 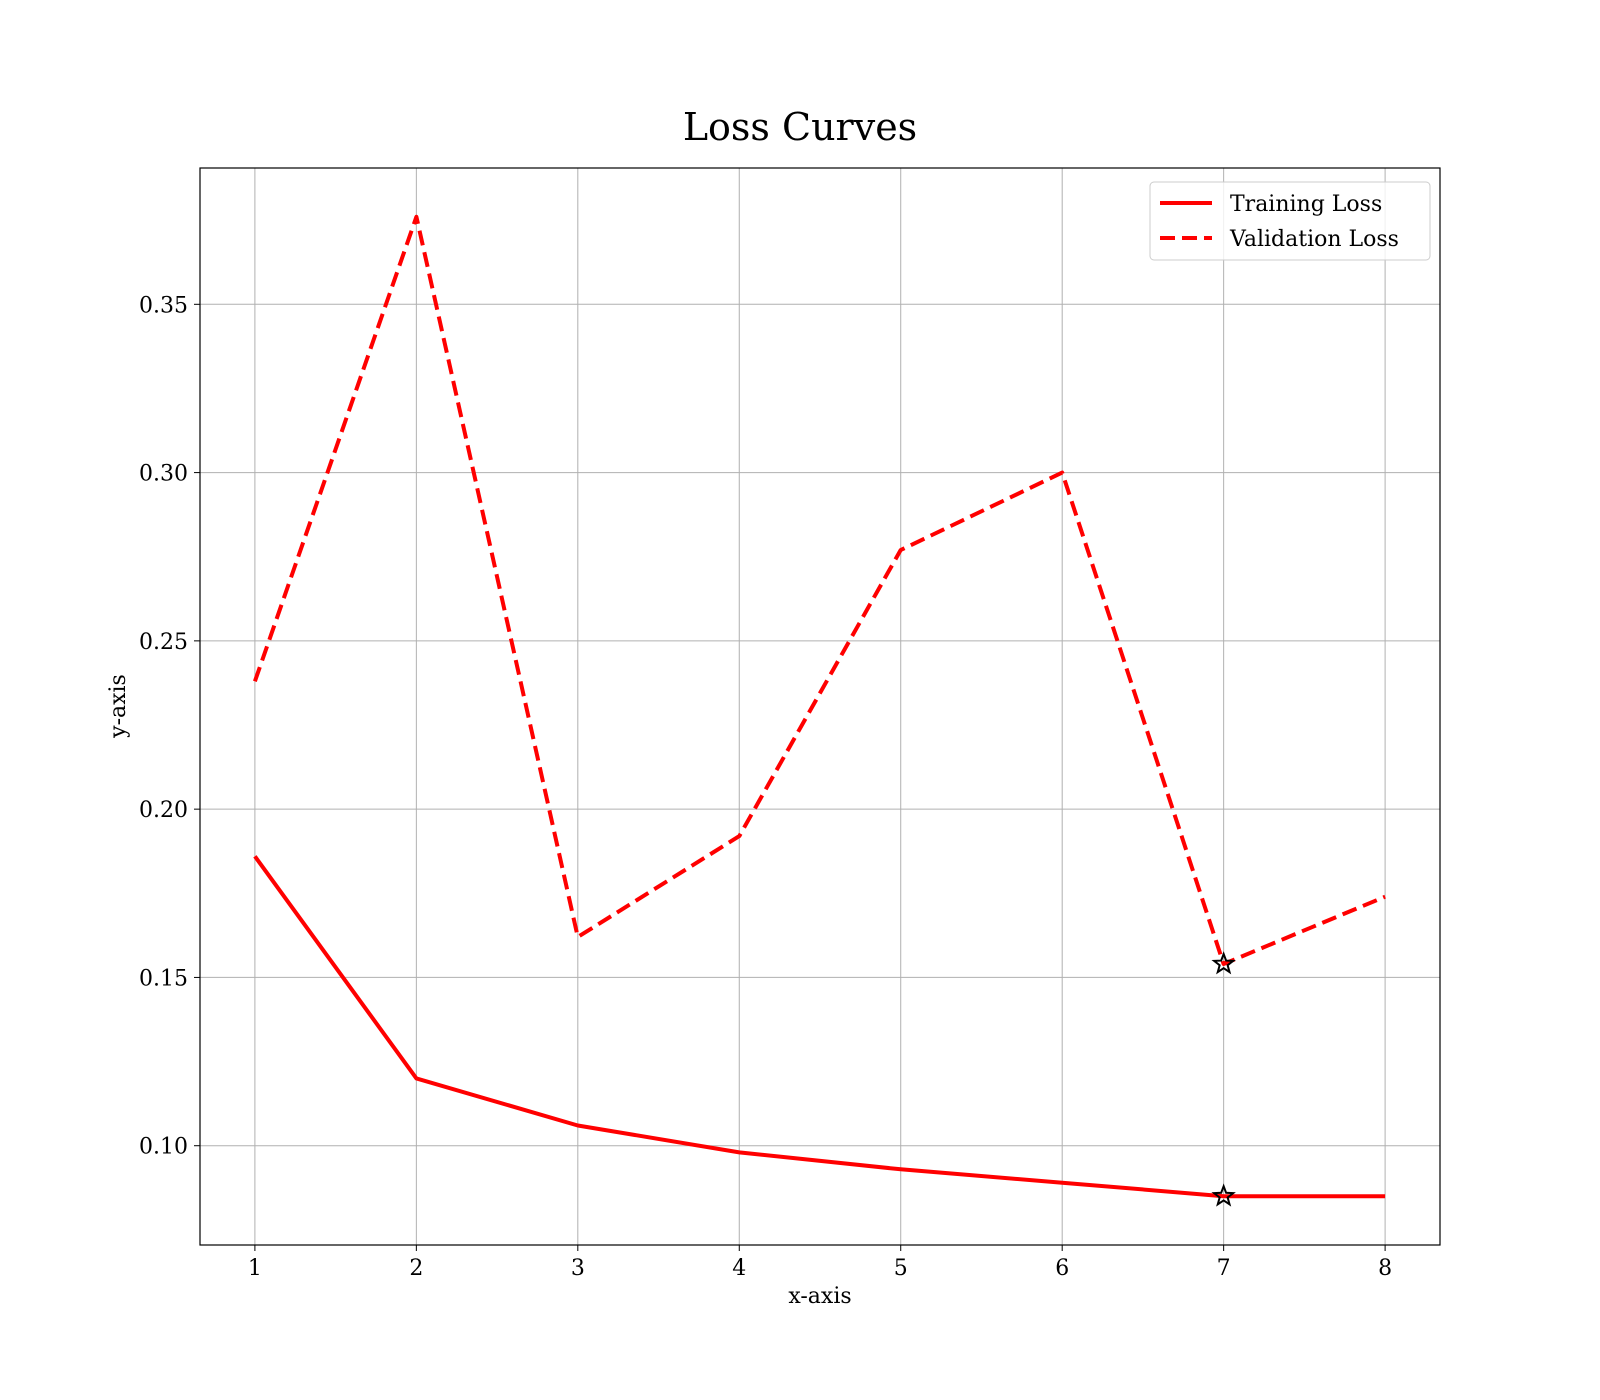 I want to click on legend-box, so click(x=1290, y=221).